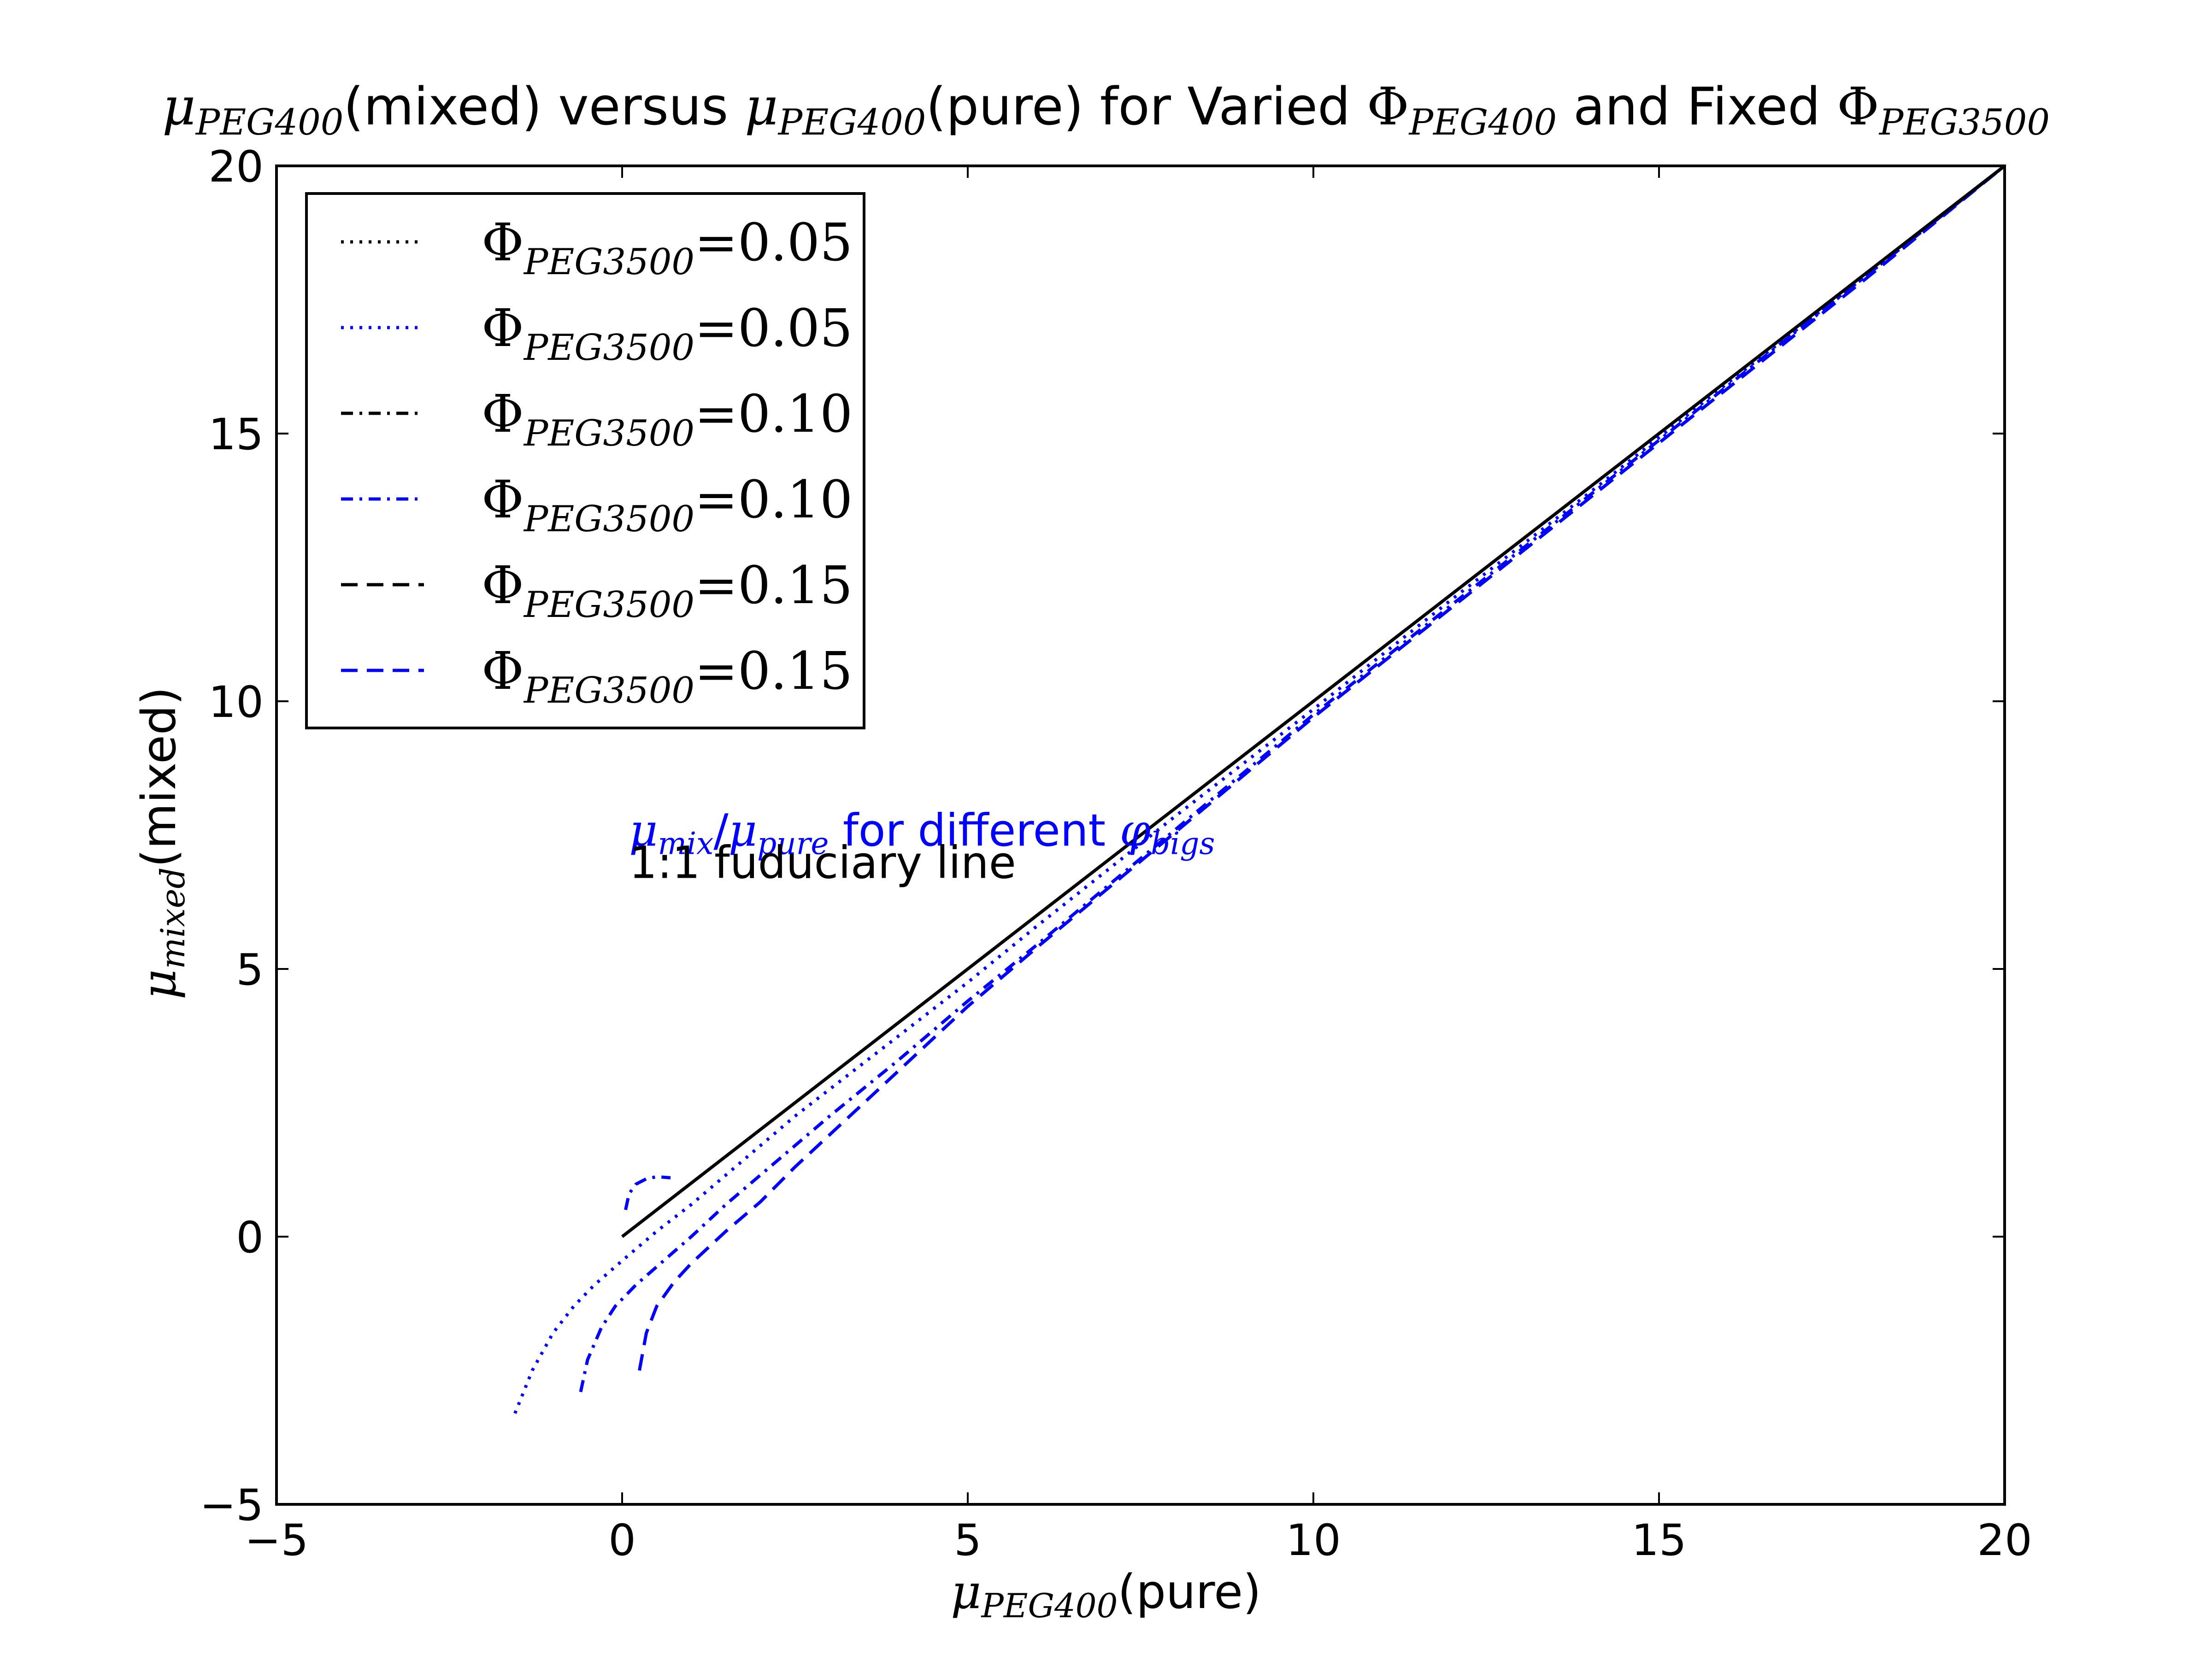 This screenshot has width=2212, height=1661. I want to click on y-axis-label: μmixed(mixed), so click(162, 843).